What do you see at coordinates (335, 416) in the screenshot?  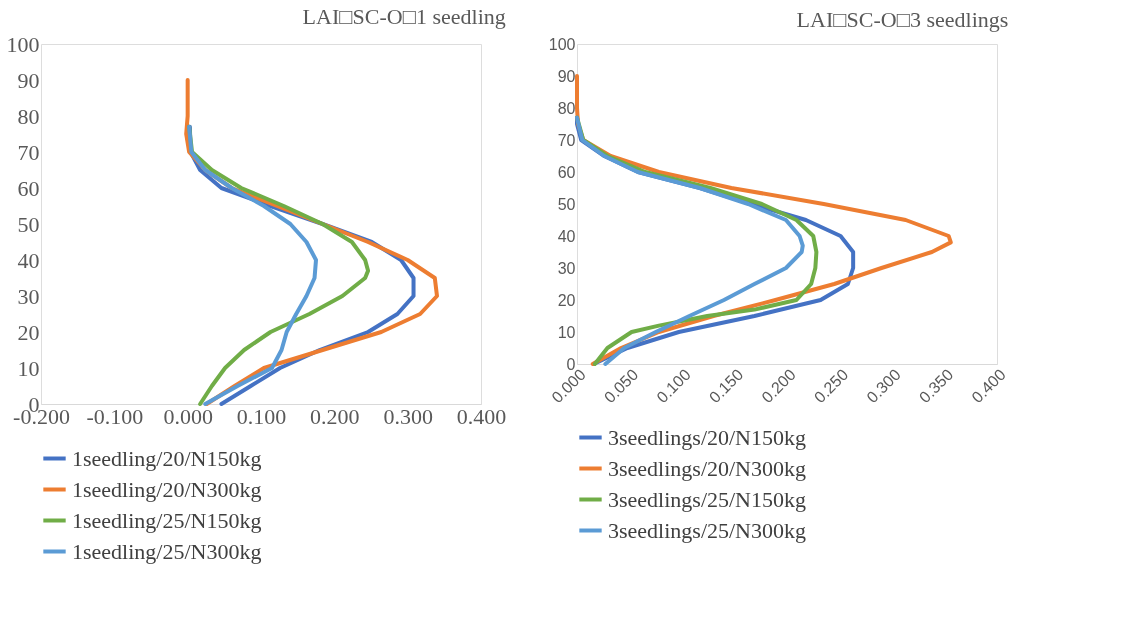 I see `x-tick-label: 0.200` at bounding box center [335, 416].